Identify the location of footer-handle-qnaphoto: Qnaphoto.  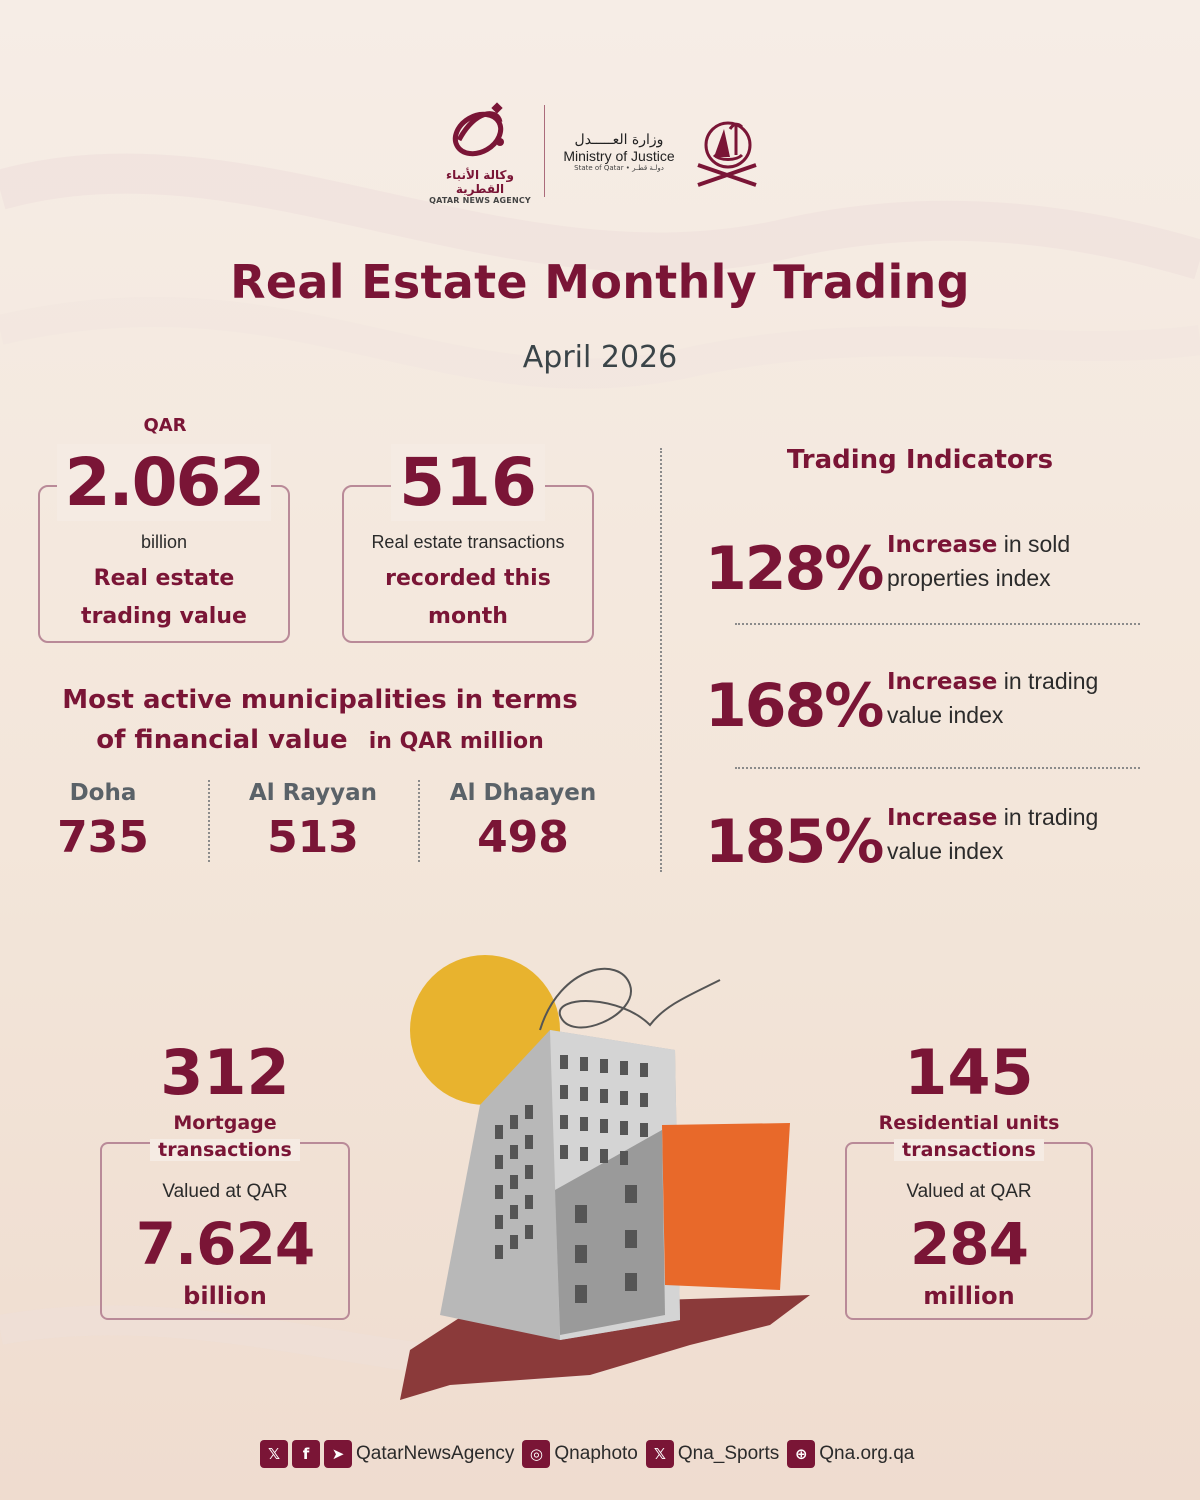
(596, 1453).